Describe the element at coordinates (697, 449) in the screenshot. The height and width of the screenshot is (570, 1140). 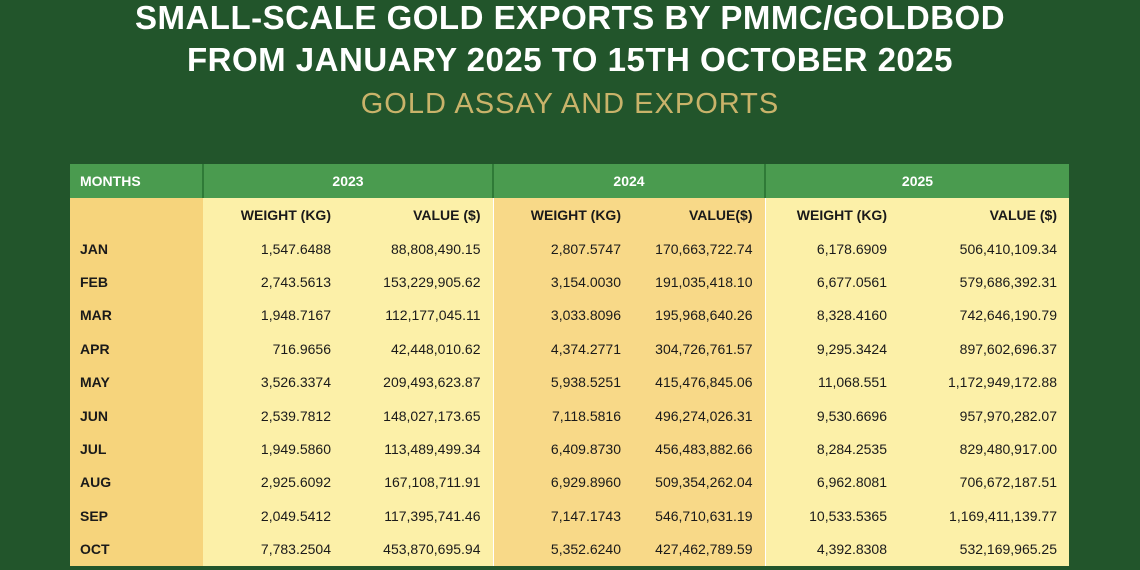
I see `value-2024-cell: 456,483,882.66` at that location.